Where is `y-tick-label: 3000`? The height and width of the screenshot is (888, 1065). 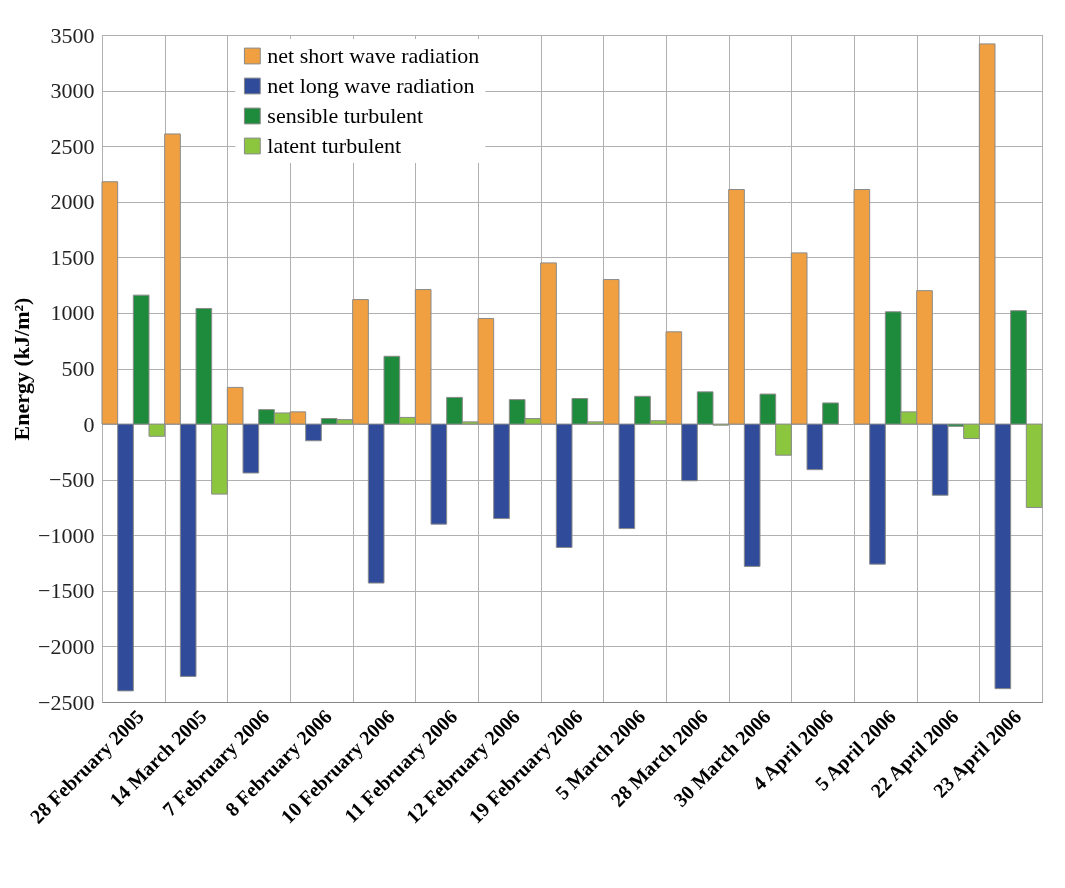
y-tick-label: 3000 is located at coordinates (72, 91).